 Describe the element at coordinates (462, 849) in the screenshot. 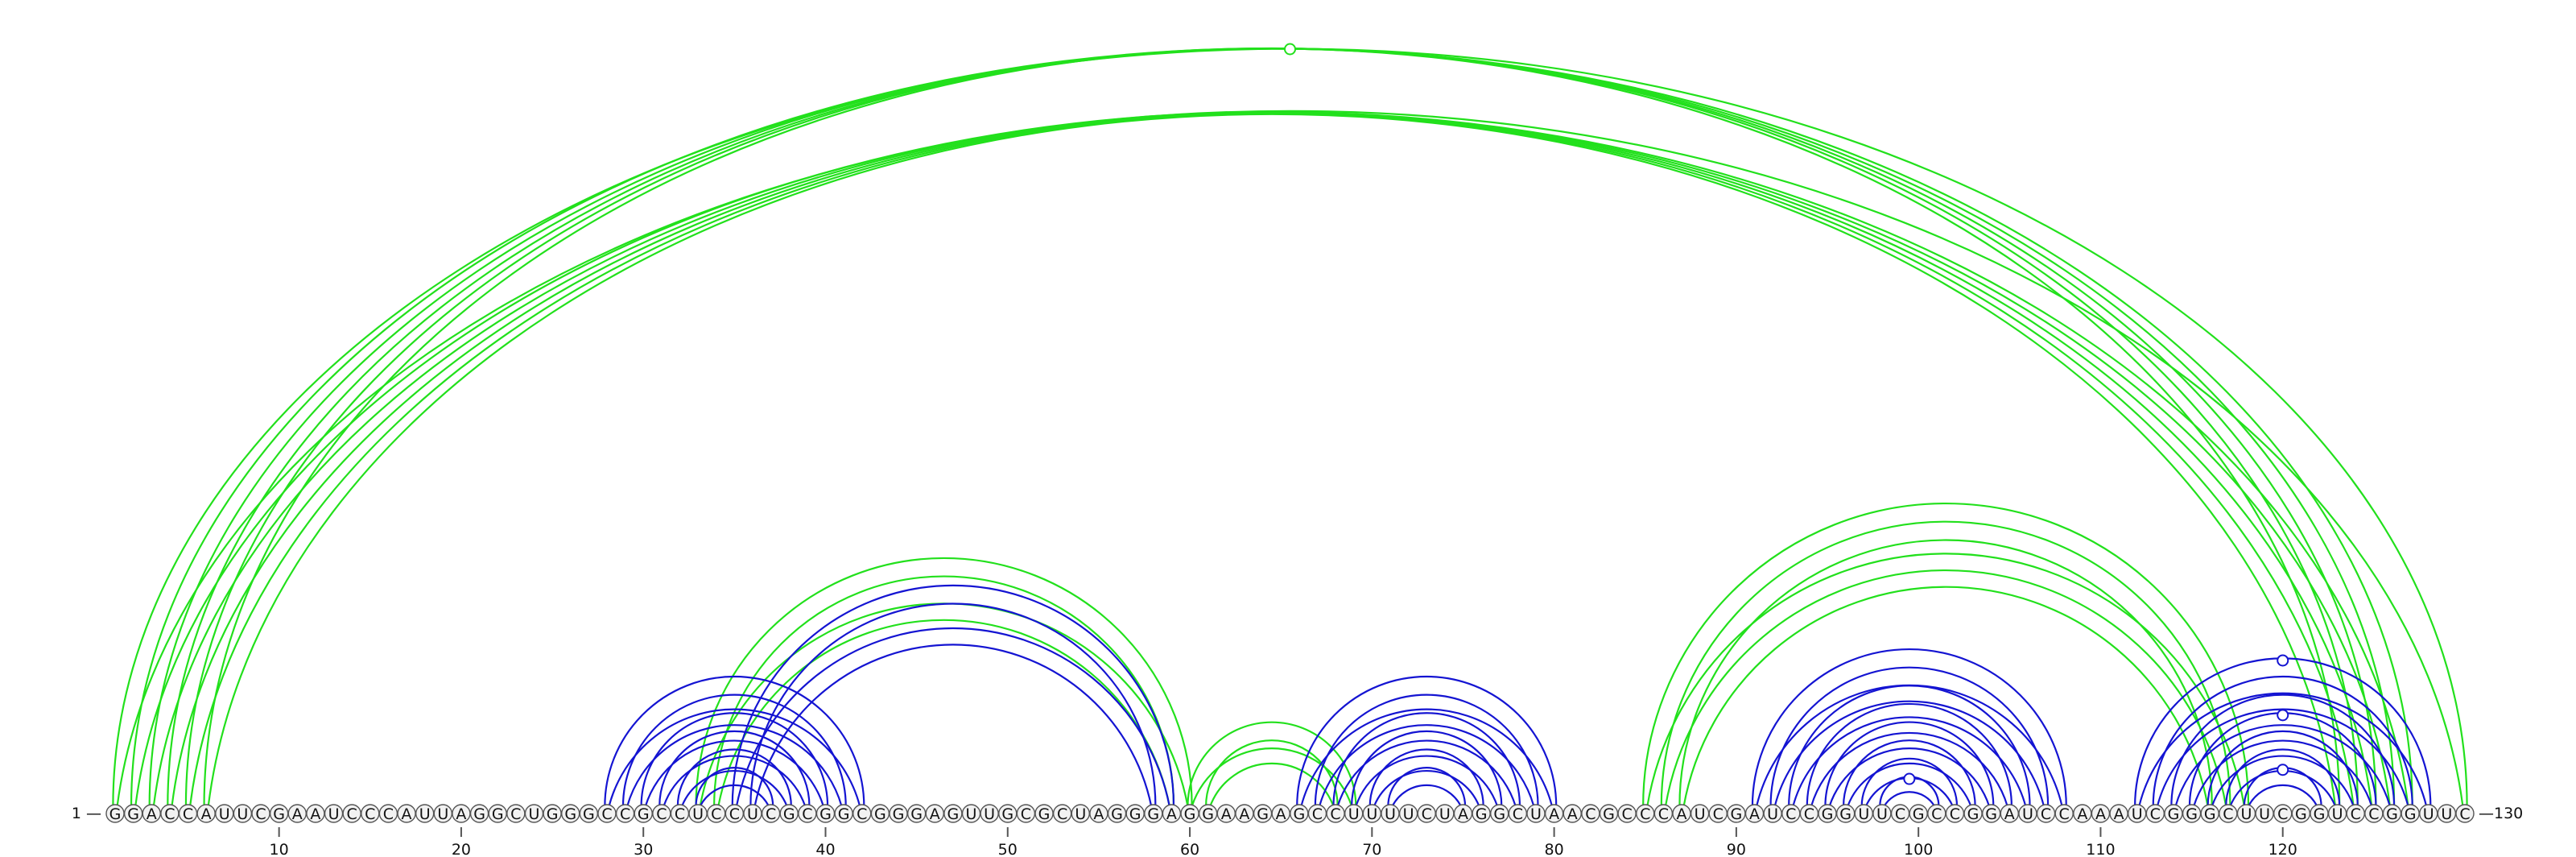

I see `tick-label: 20` at that location.